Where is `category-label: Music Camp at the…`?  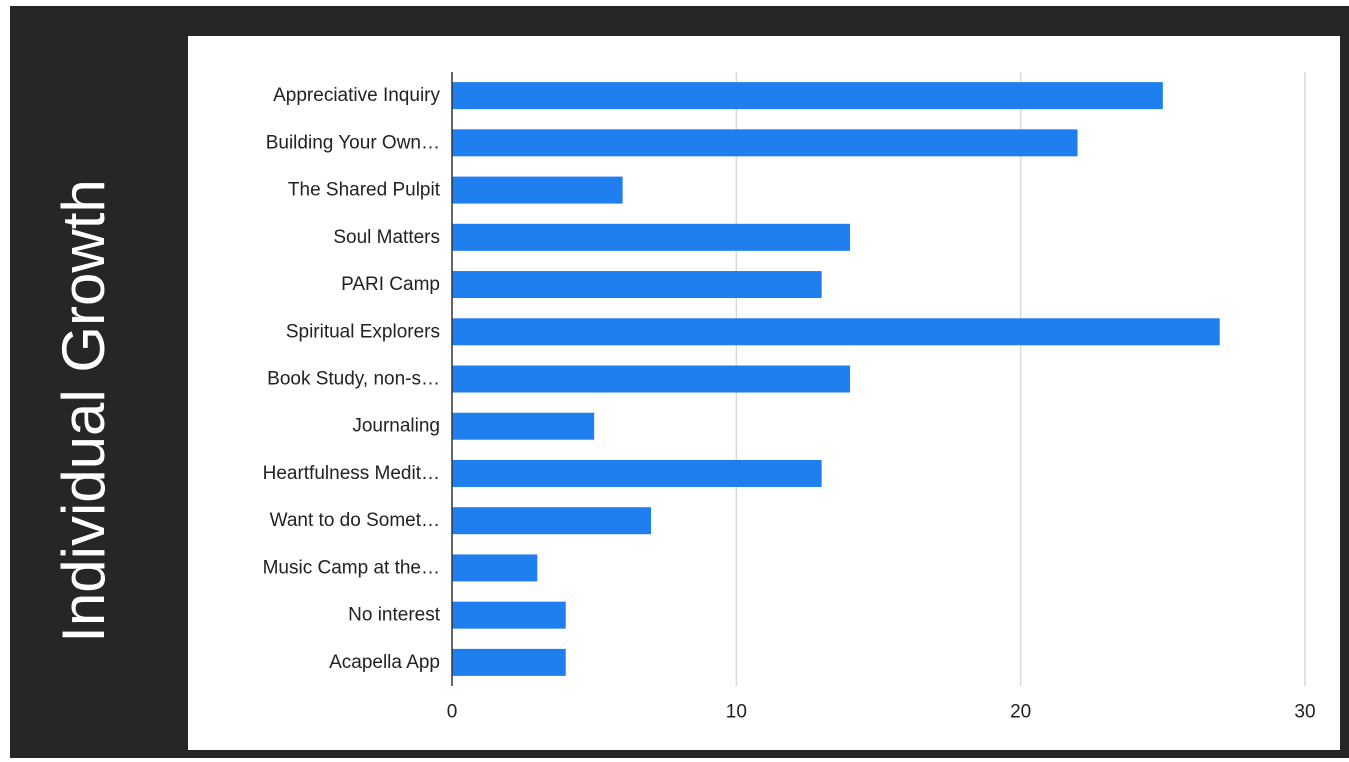
category-label: Music Camp at the… is located at coordinates (351, 567).